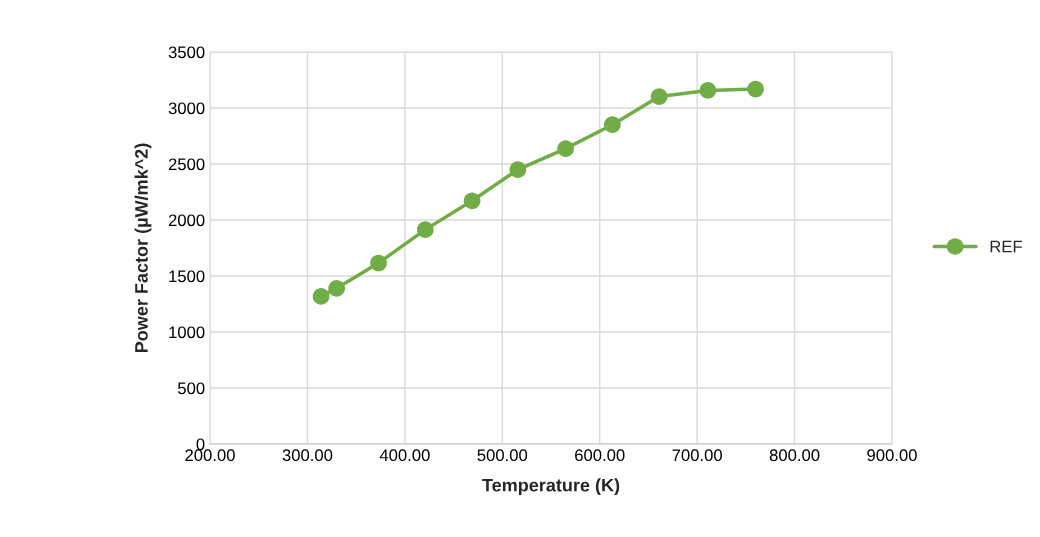 The image size is (1040, 537). I want to click on y-axis-title: Power Factor (µW/mk^2), so click(143, 248).